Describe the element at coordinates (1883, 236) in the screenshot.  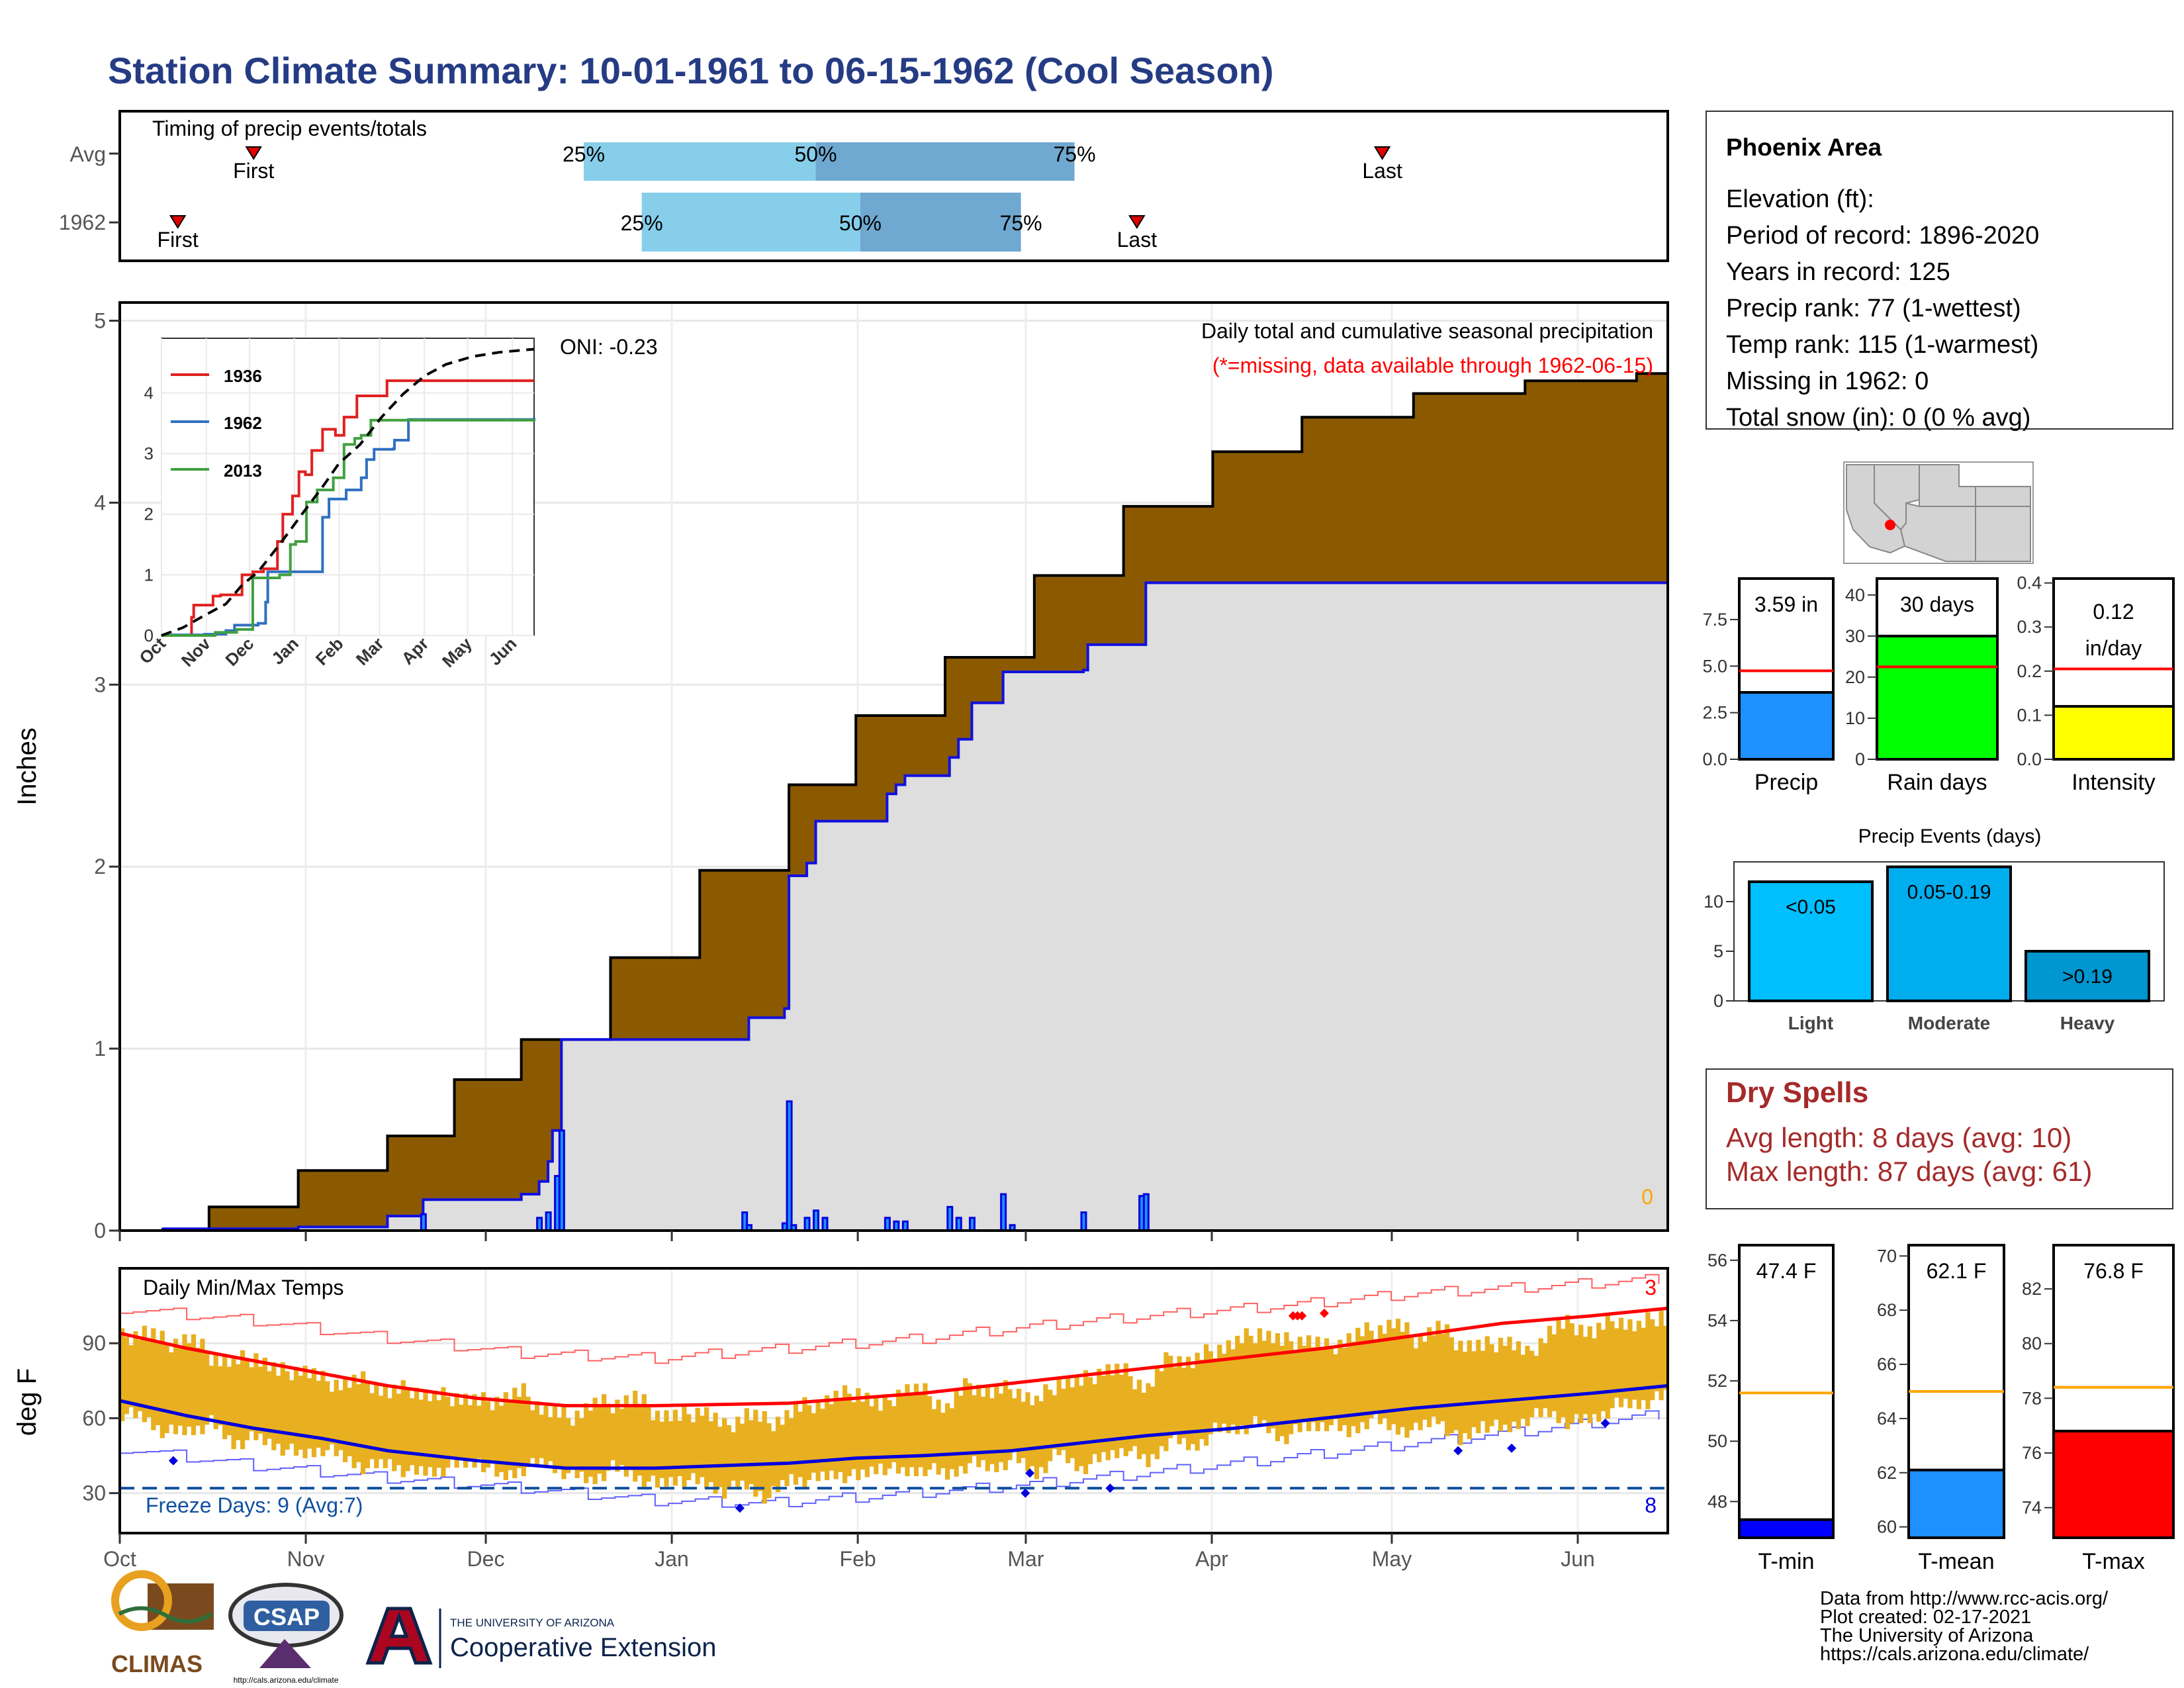
I see `station-line-period: Period of record: 1896-2020` at that location.